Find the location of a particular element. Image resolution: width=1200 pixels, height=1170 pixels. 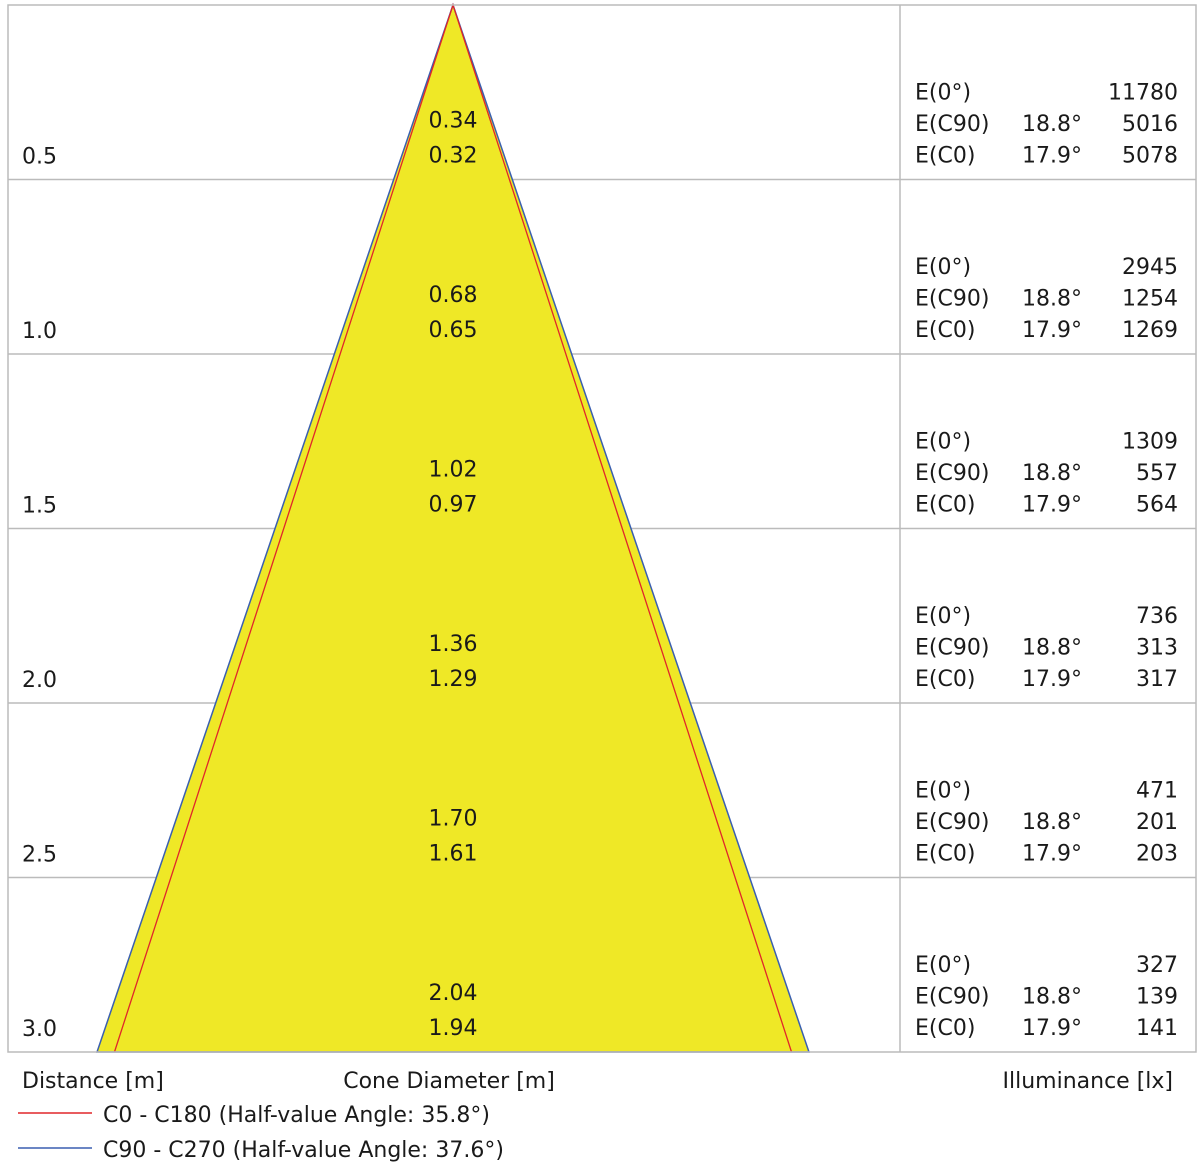

diameter-c90: 1.02 is located at coordinates (453, 470).